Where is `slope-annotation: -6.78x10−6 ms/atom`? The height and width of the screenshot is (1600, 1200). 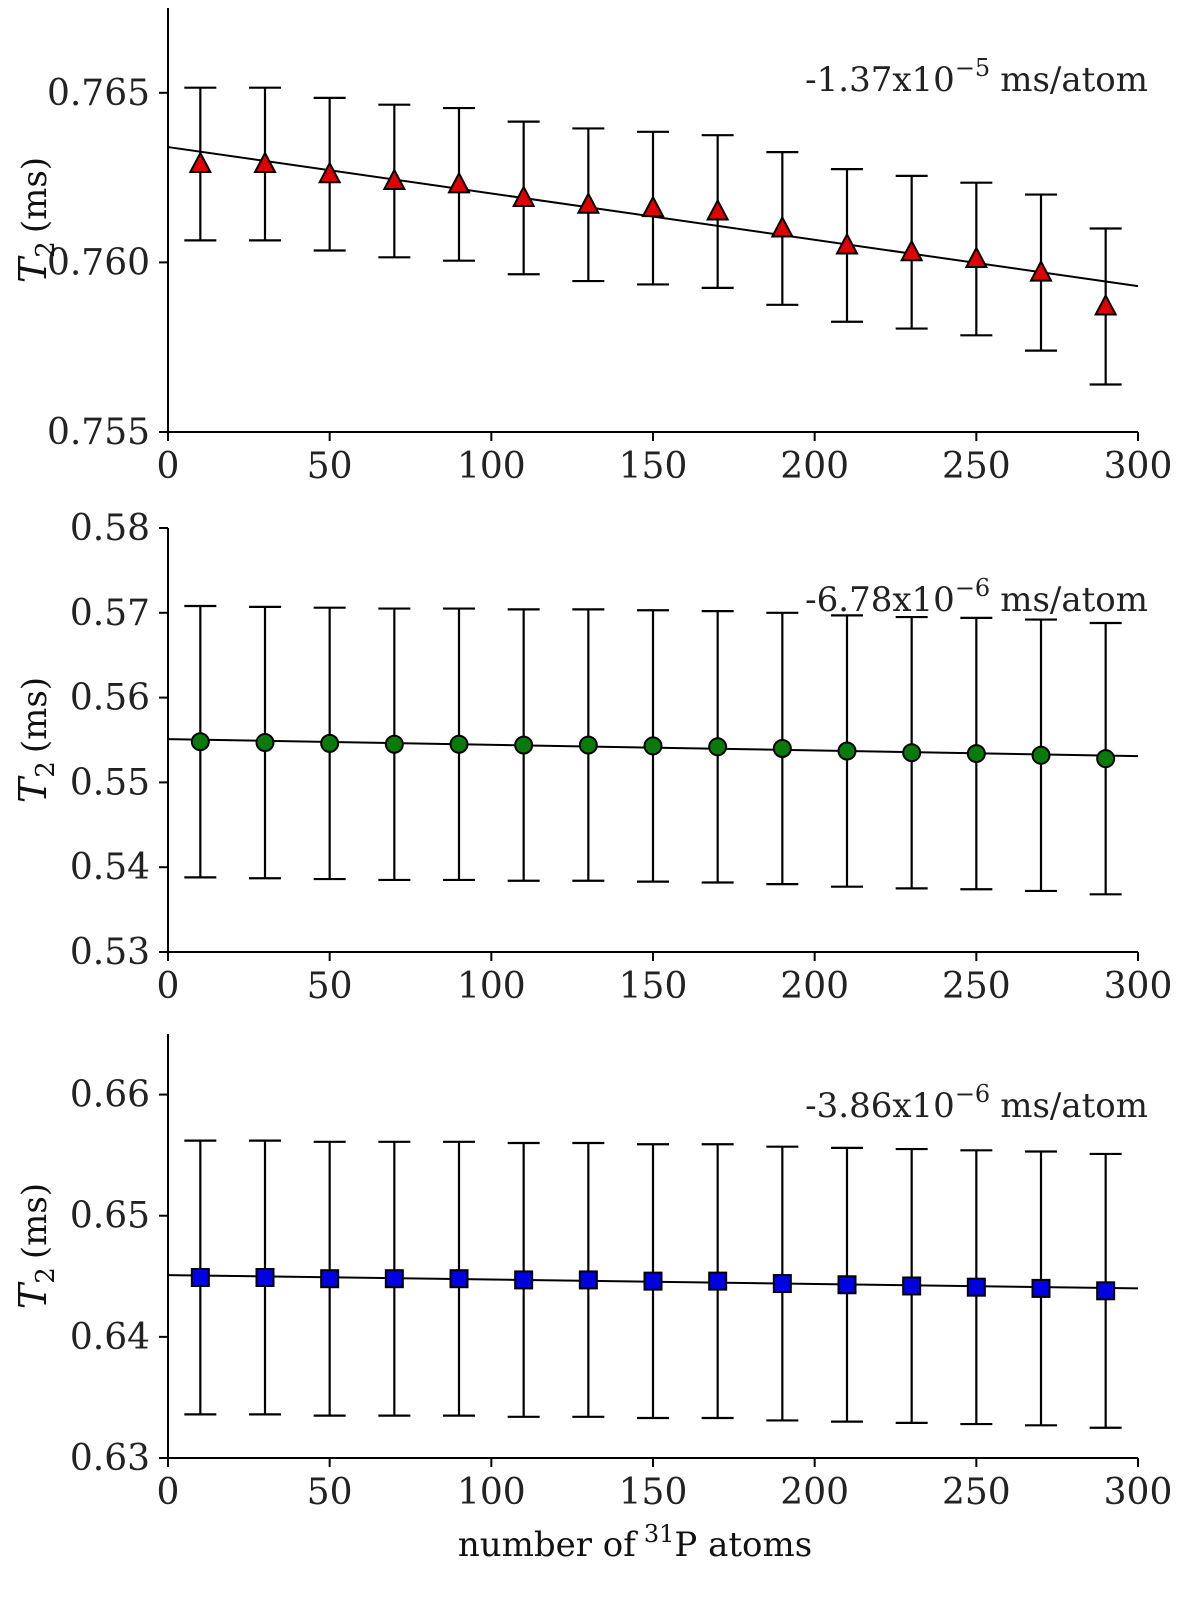 slope-annotation: -6.78x10−6 ms/atom is located at coordinates (976, 597).